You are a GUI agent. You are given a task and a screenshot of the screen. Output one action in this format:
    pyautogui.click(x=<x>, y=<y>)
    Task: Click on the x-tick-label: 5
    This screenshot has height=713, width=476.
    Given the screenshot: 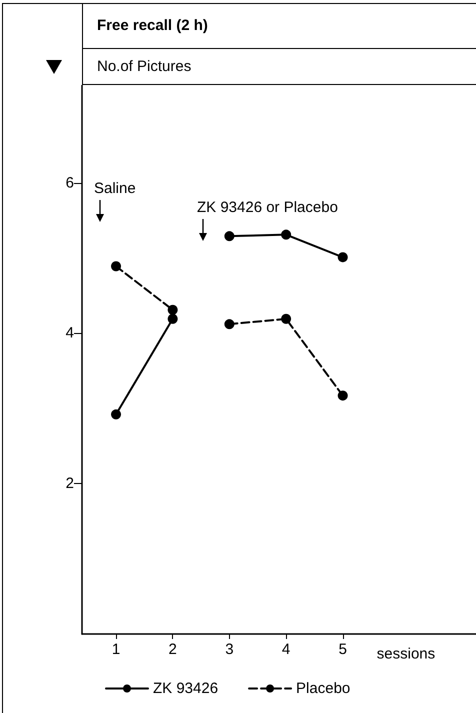 What is the action you would take?
    pyautogui.click(x=342, y=649)
    